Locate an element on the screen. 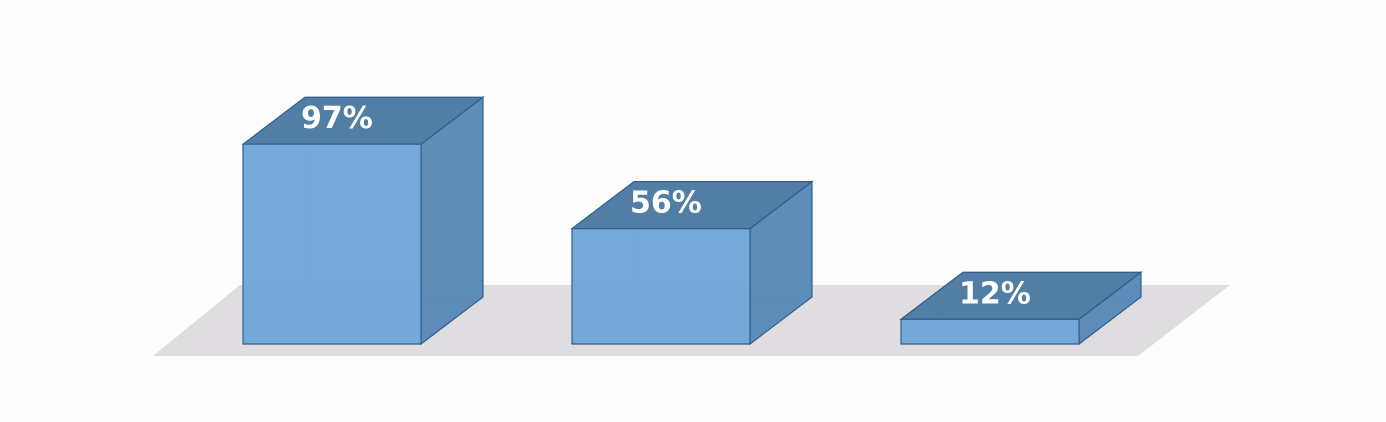 This screenshot has height=422, width=1386. data-label: 12% is located at coordinates (995, 293).